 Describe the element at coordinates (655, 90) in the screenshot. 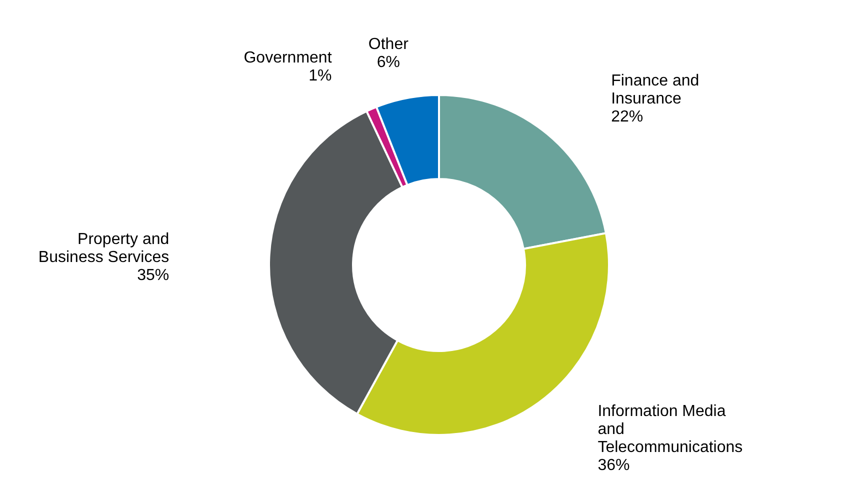

I see `slice-label: Finance and Insurance` at that location.